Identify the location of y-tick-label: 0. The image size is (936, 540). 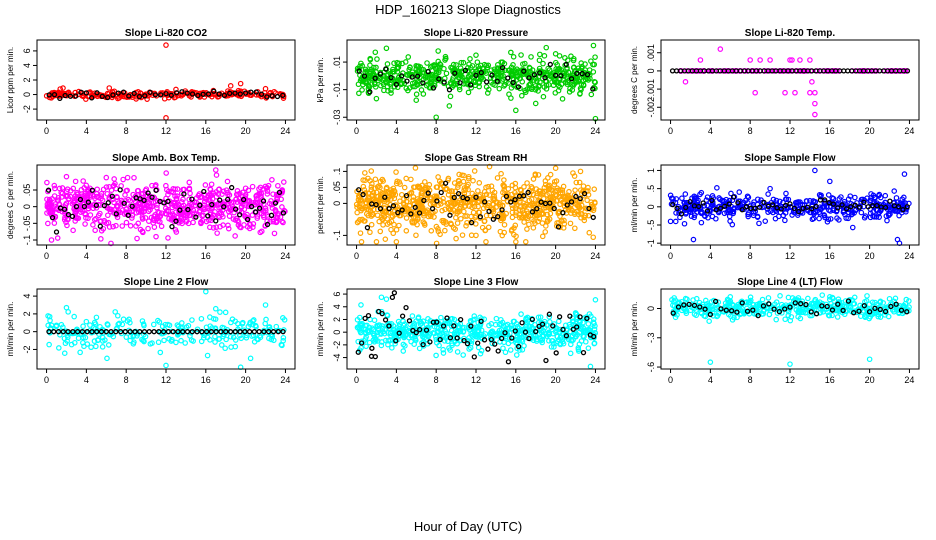
(337, 203).